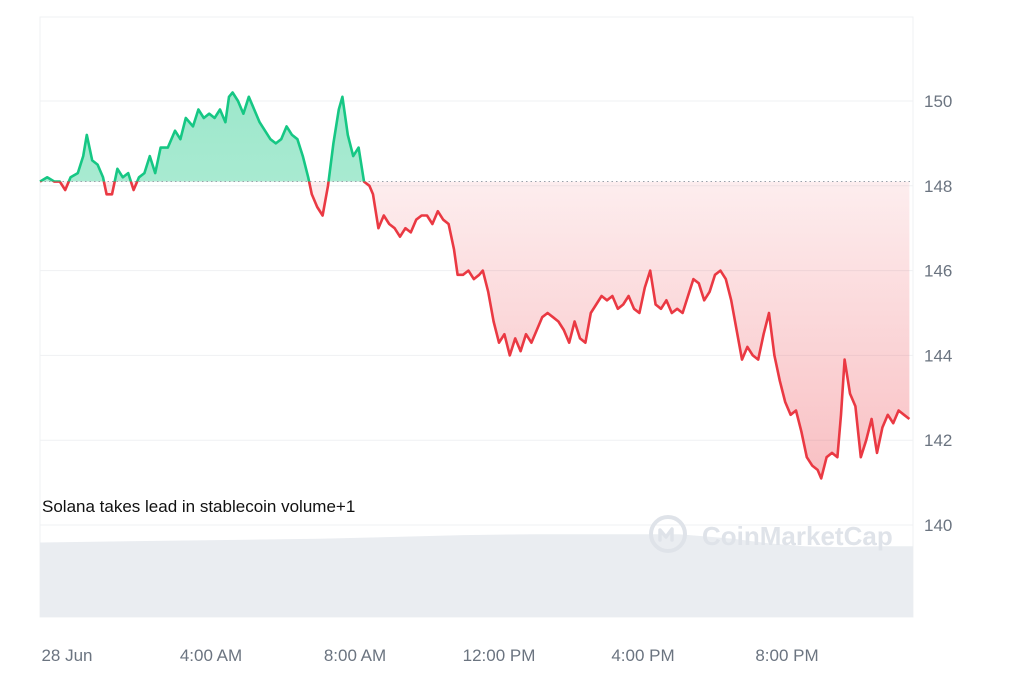 The height and width of the screenshot is (683, 1024). I want to click on y-tick-label: 146, so click(938, 271).